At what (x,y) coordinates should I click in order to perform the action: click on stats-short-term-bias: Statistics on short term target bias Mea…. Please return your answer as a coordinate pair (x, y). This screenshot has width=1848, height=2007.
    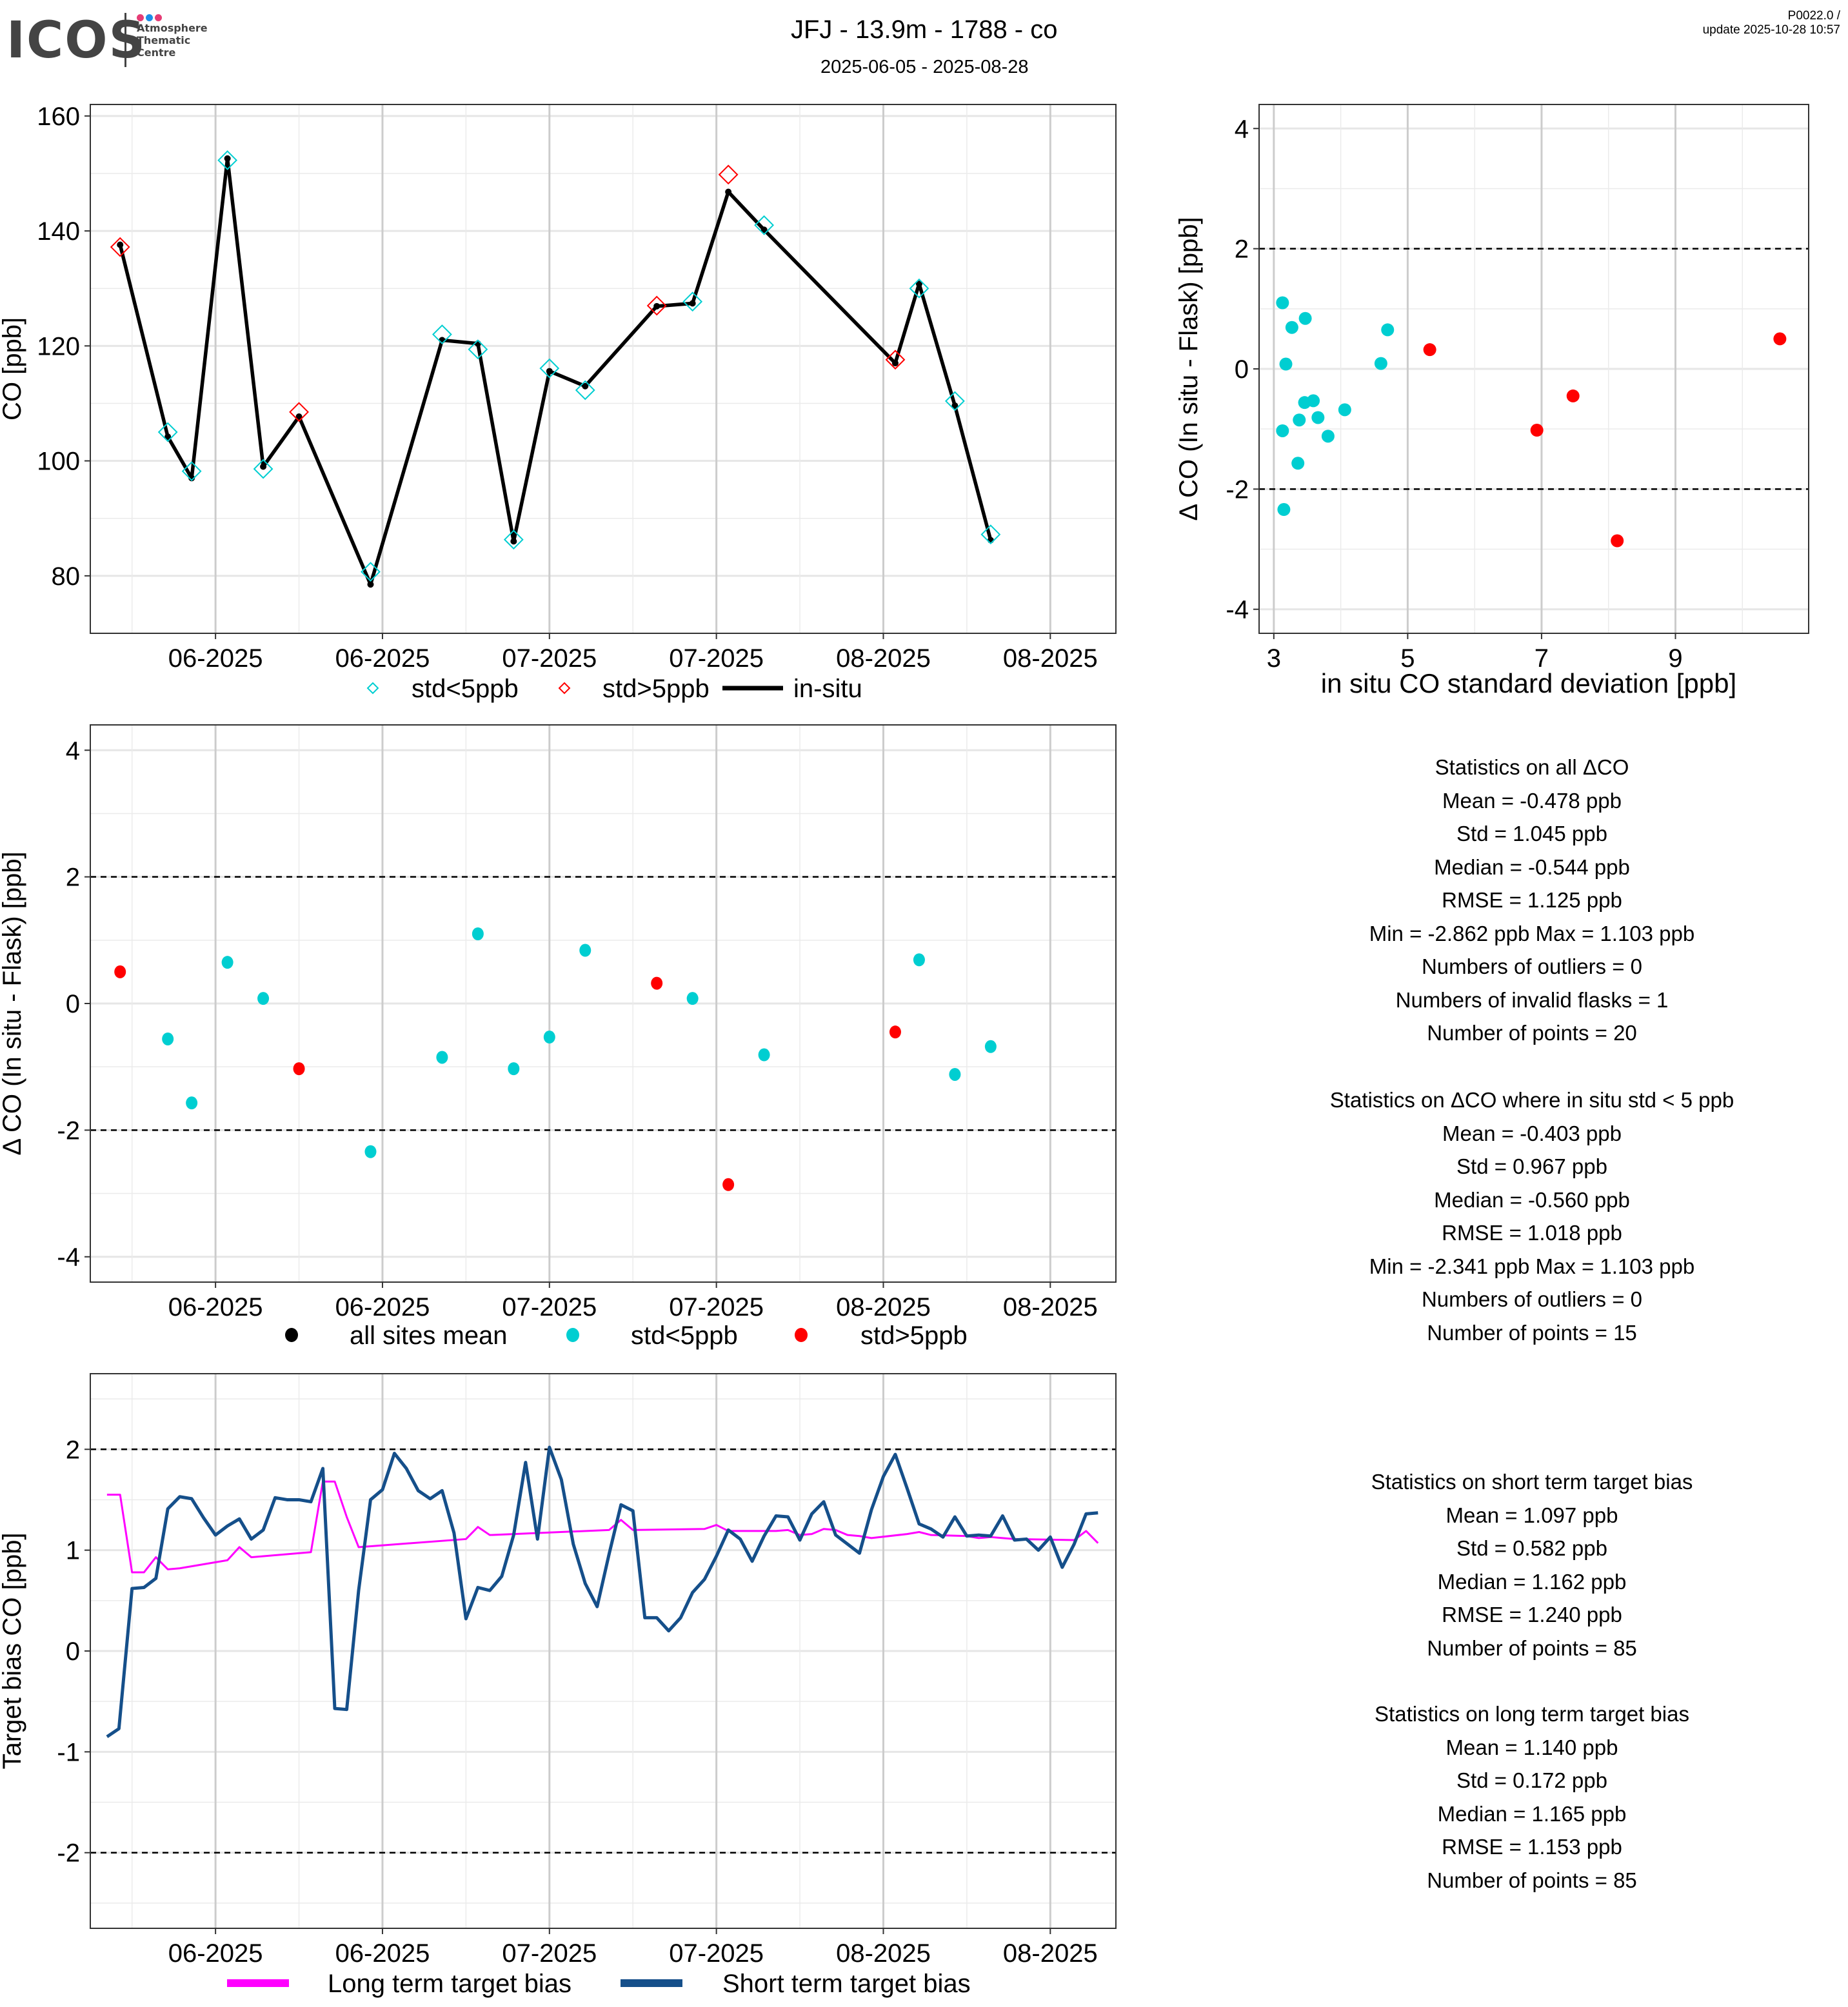
    Looking at the image, I should click on (1532, 1565).